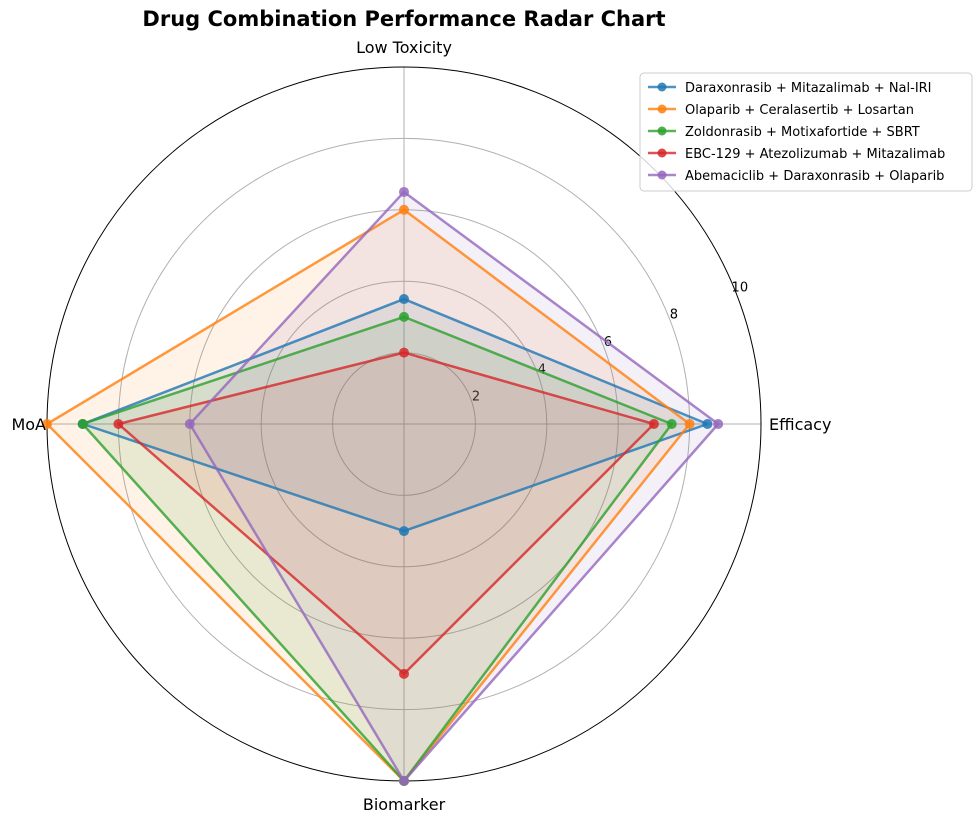 This screenshot has height=823, width=978. I want to click on axis-label: MoA, so click(28, 424).